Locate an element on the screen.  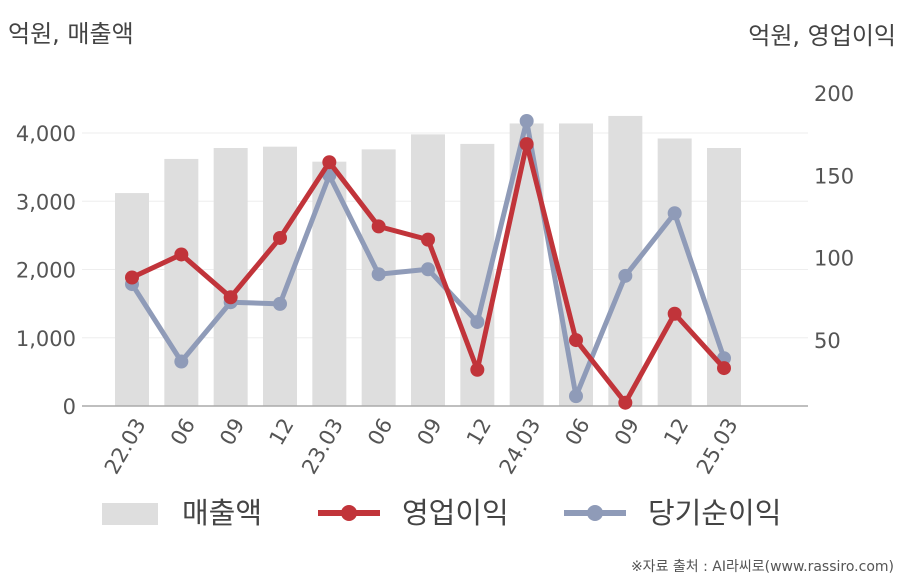
right-tick-label: 100 is located at coordinates (834, 259).